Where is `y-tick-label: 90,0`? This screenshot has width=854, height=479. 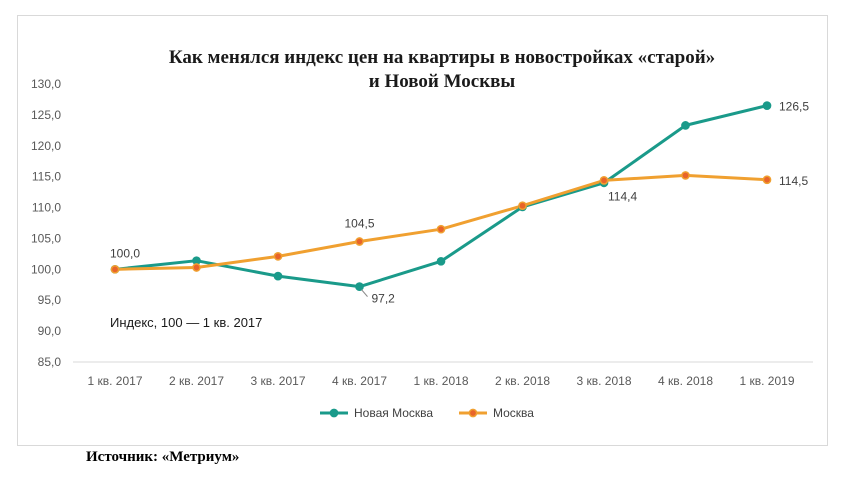
y-tick-label: 90,0 is located at coordinates (50, 331).